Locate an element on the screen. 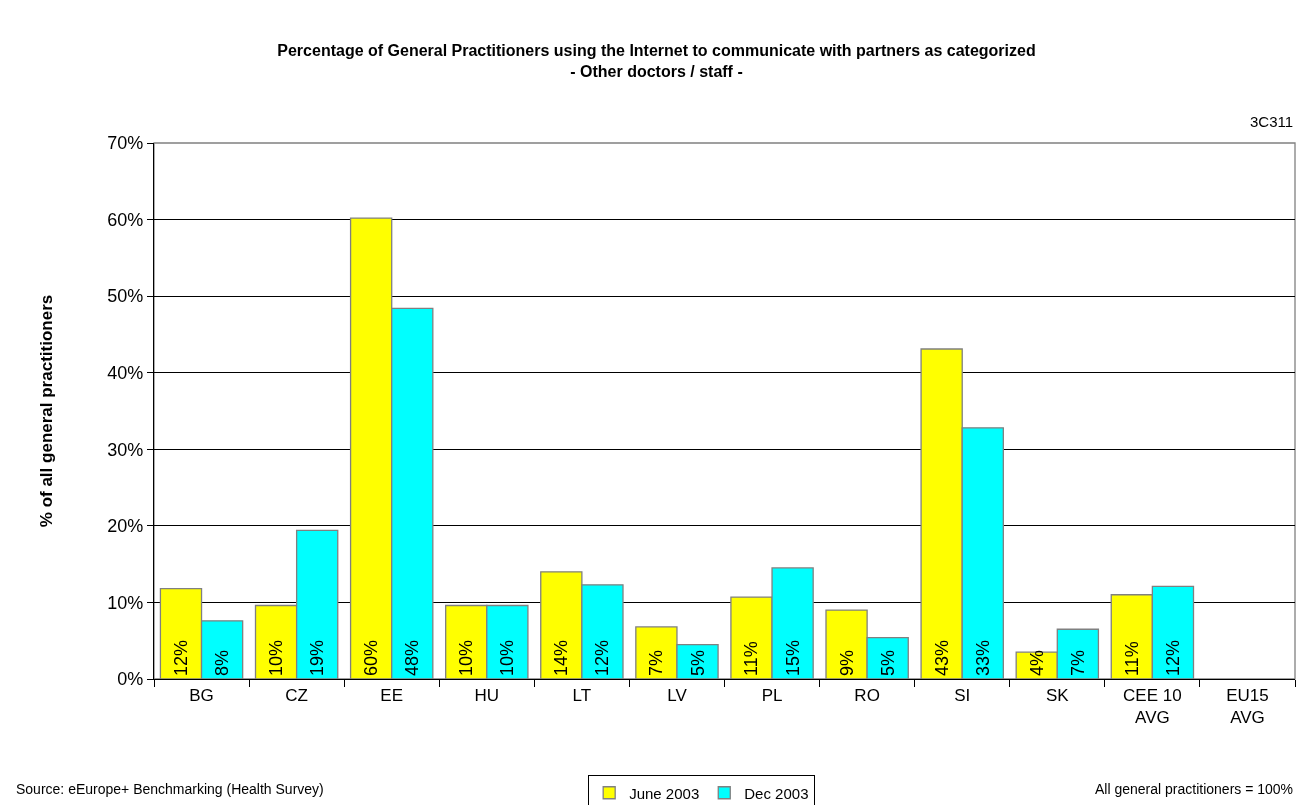 The width and height of the screenshot is (1313, 805). data-label: 4% is located at coordinates (1036, 662).